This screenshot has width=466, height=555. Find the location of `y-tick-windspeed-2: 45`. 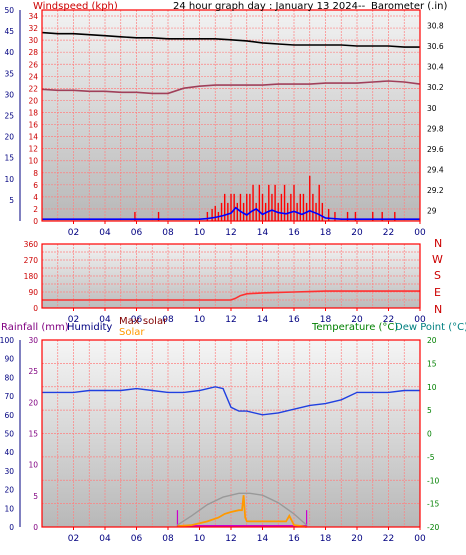

y-tick-windspeed-2: 45 is located at coordinates (9, 31).